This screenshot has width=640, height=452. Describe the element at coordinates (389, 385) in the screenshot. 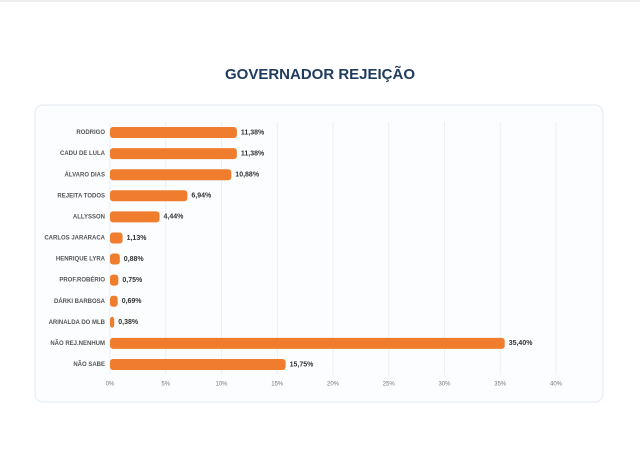

I see `x-tick-label: 25%` at that location.